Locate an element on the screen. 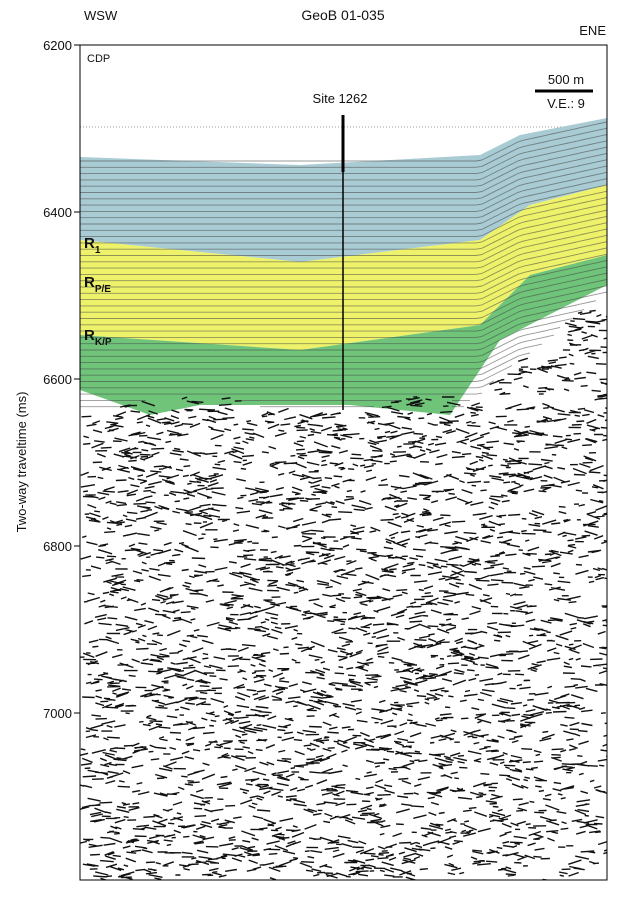 The width and height of the screenshot is (623, 902). scale-label: 500 m is located at coordinates (566, 79).